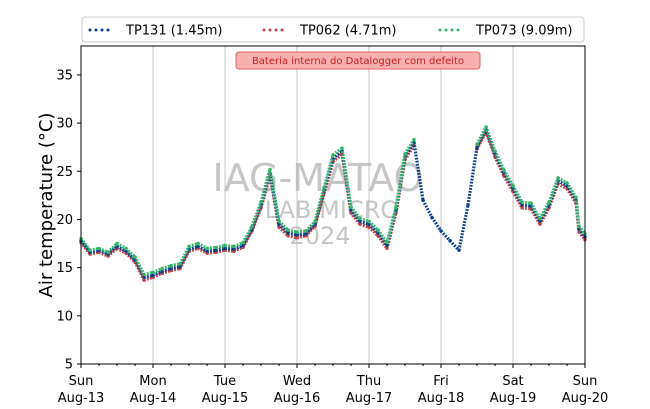  I want to click on watermark: IAG-MATAO LAB MICRO 2024, so click(317, 203).